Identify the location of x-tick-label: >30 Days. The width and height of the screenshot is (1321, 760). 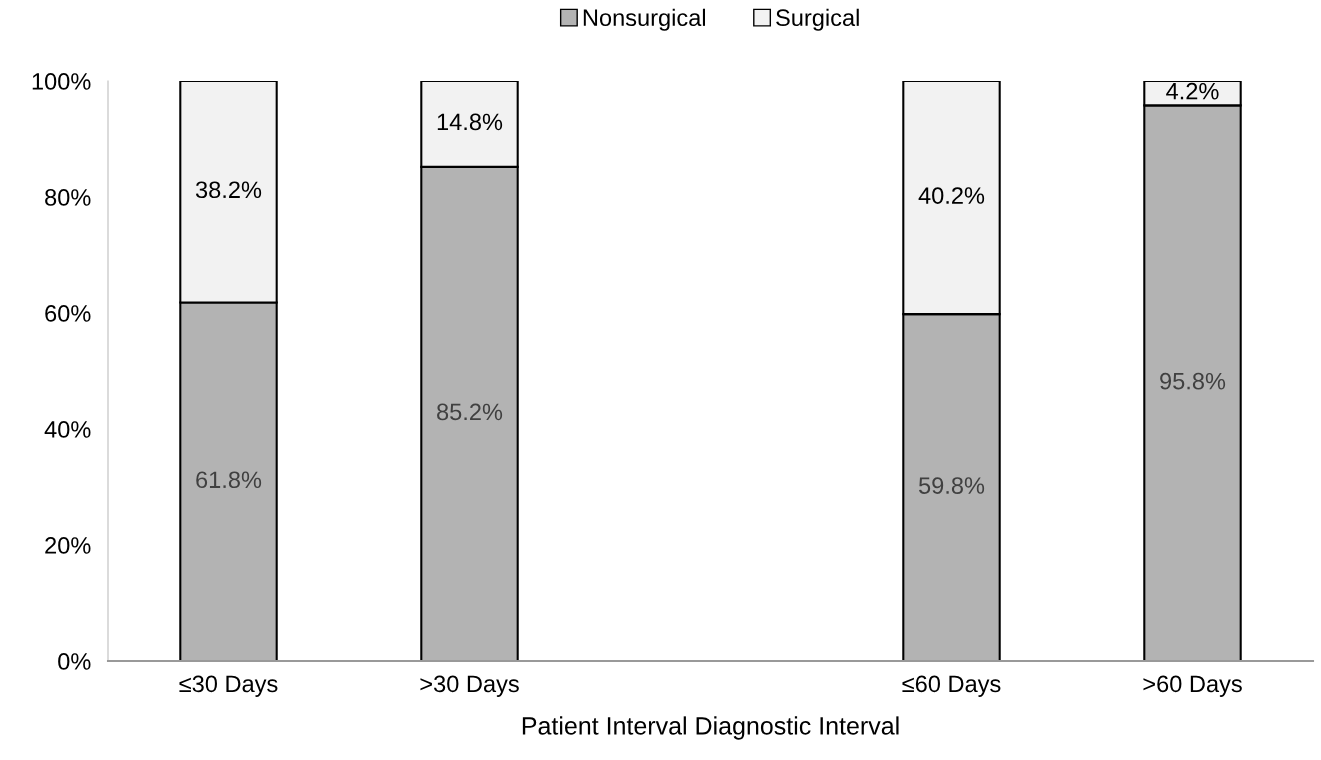
(469, 686).